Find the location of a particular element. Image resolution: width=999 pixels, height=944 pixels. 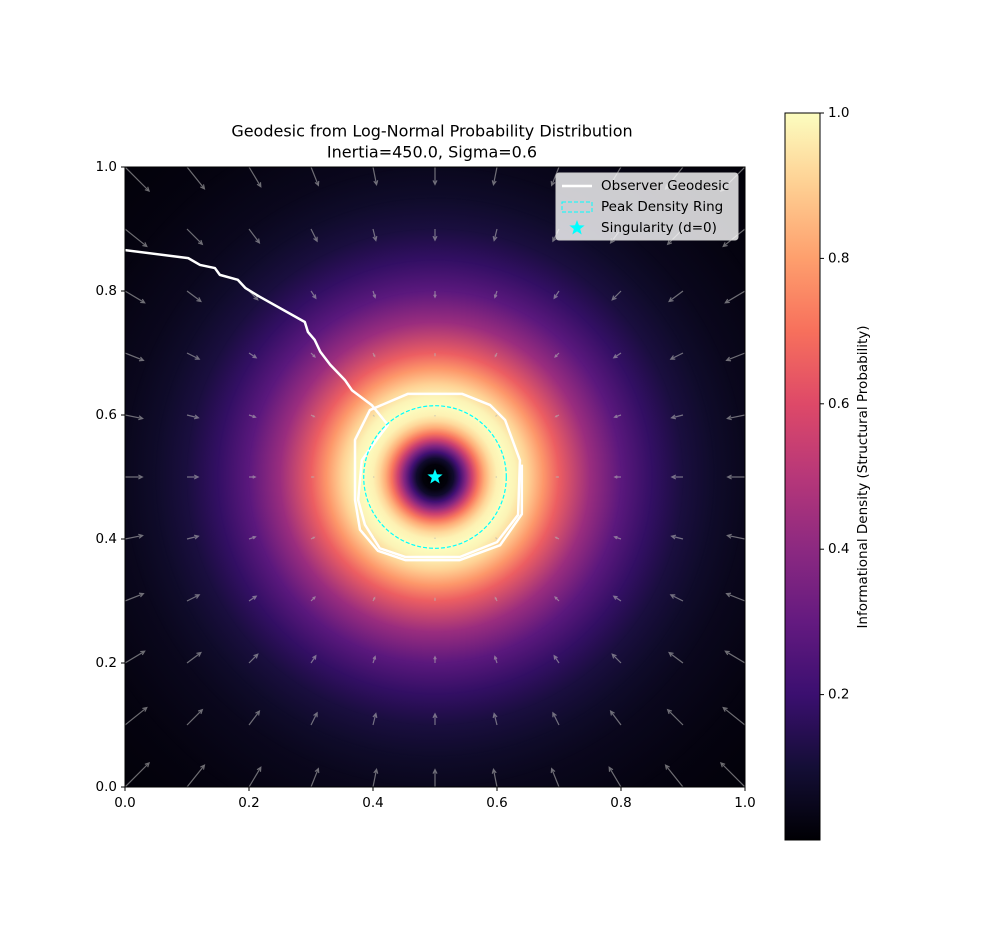

y-tick-label: 0.0 is located at coordinates (106, 787).